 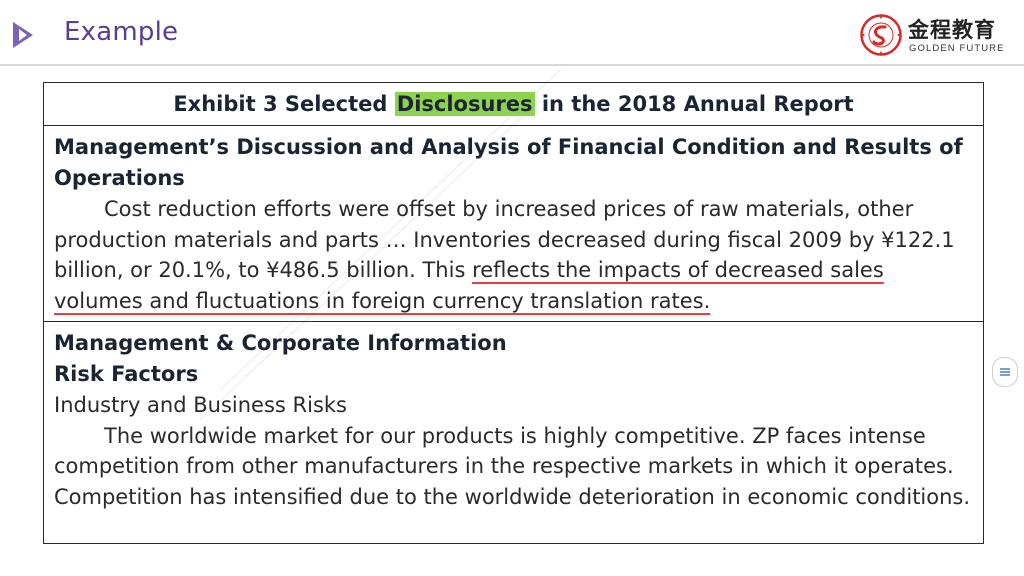 I want to click on header-divider, so click(x=512, y=65).